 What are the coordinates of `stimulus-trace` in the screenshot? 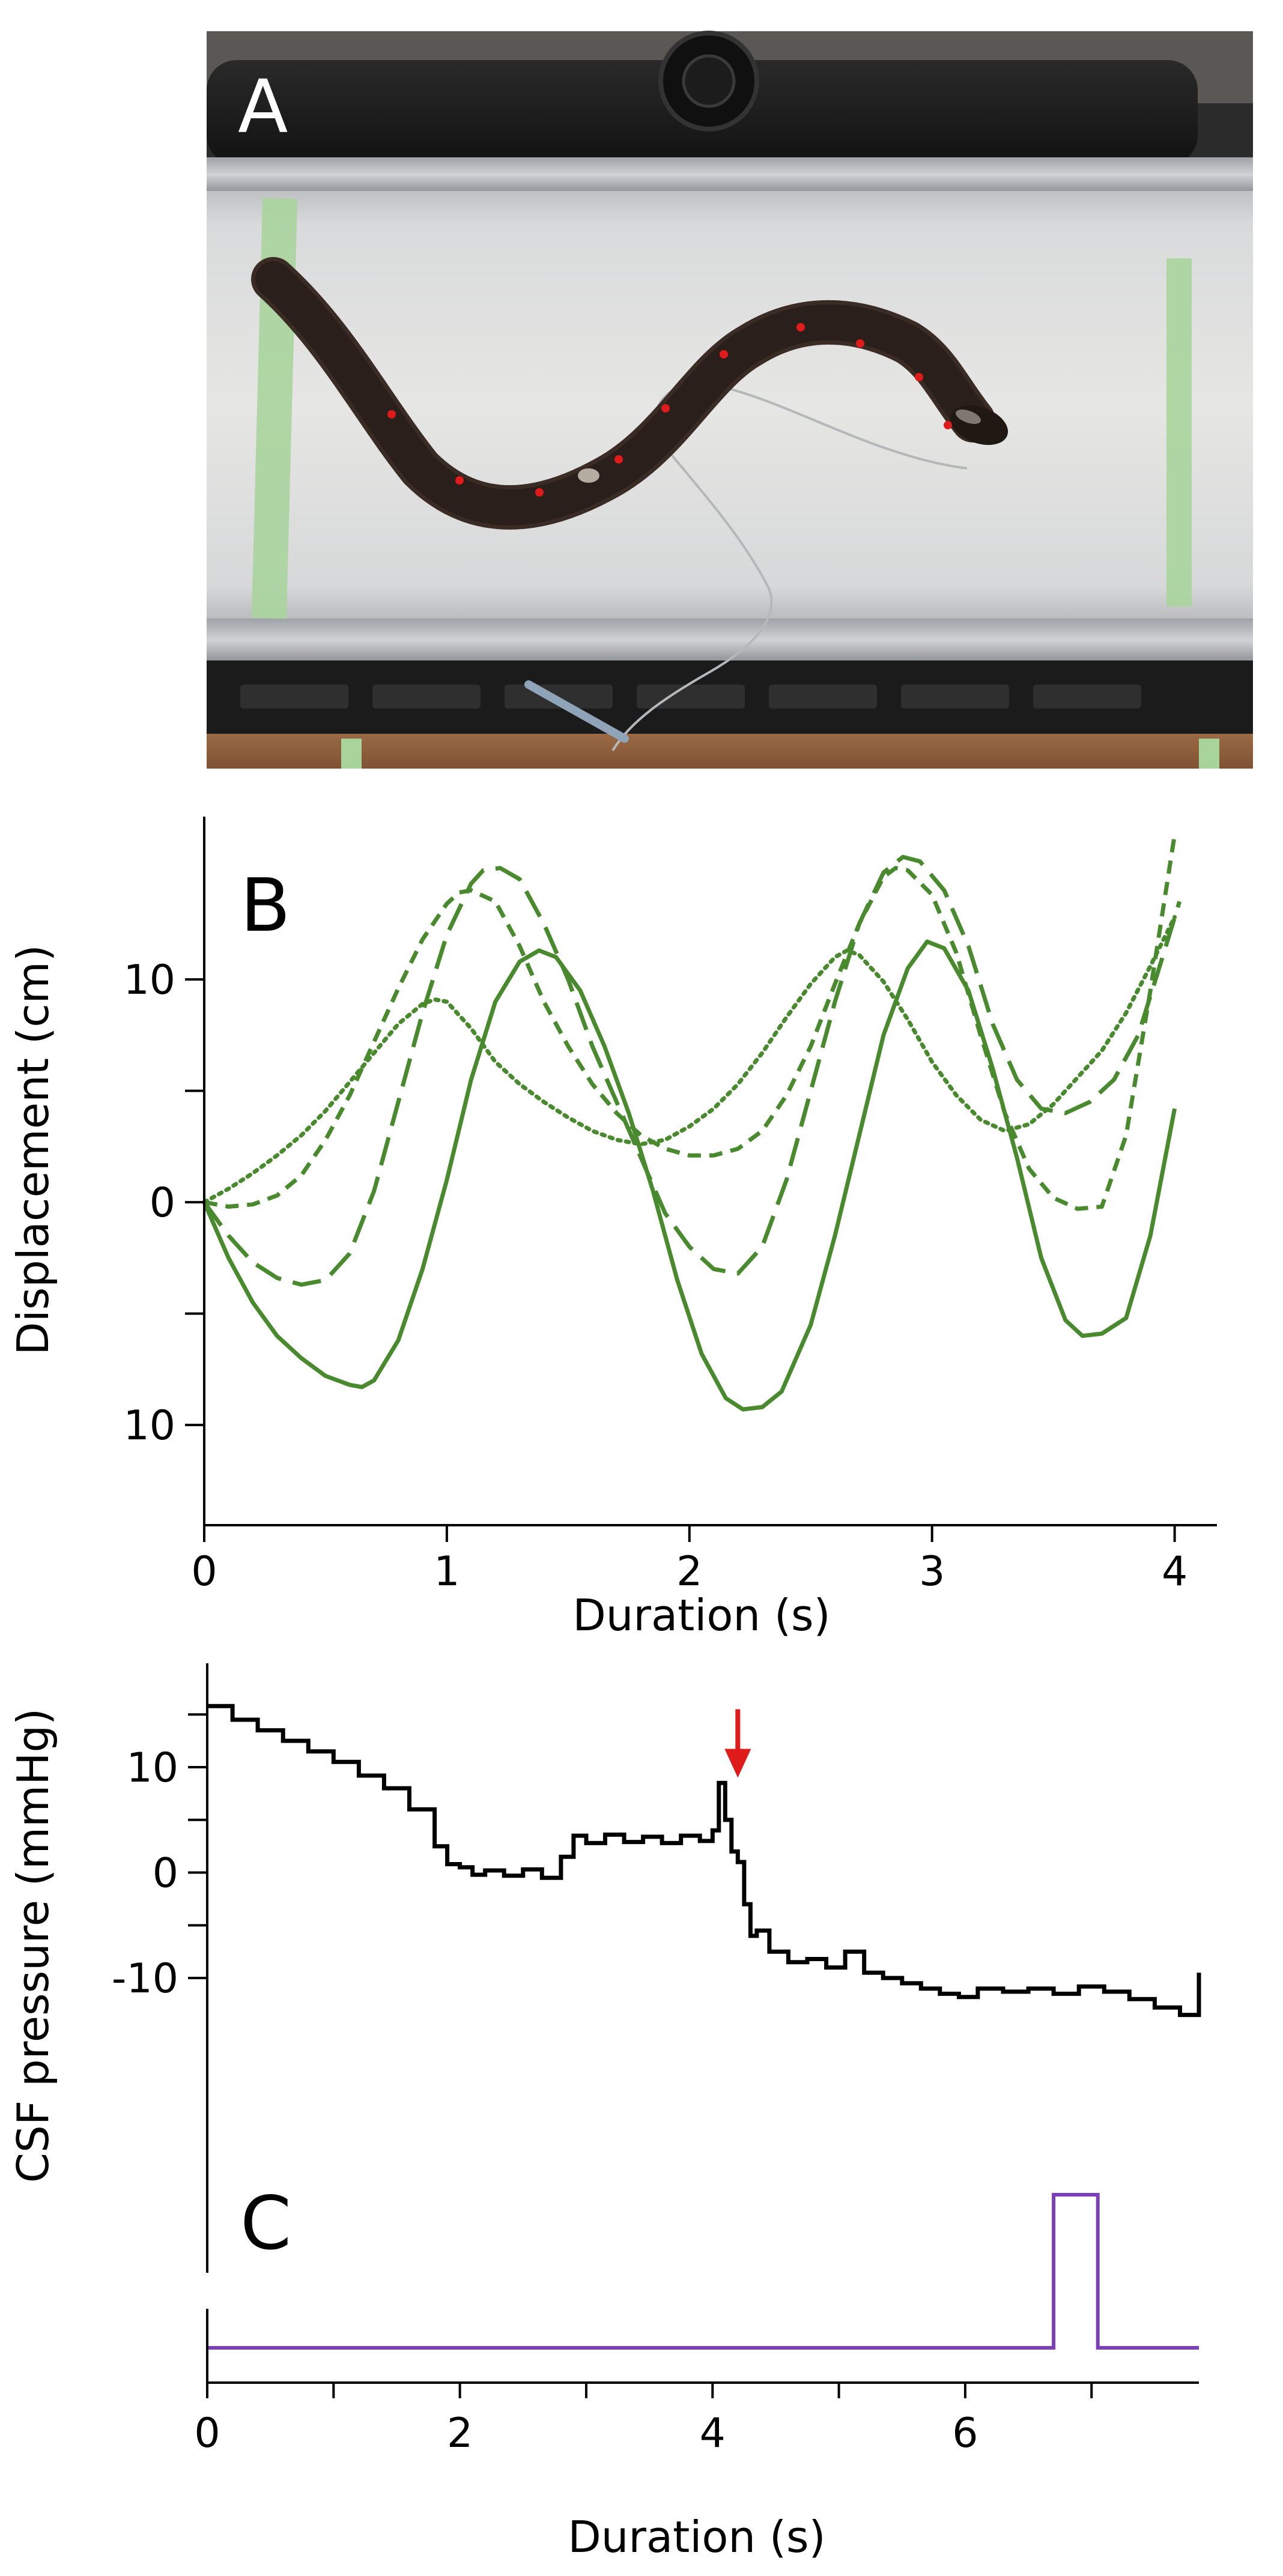 It's located at (703, 2271).